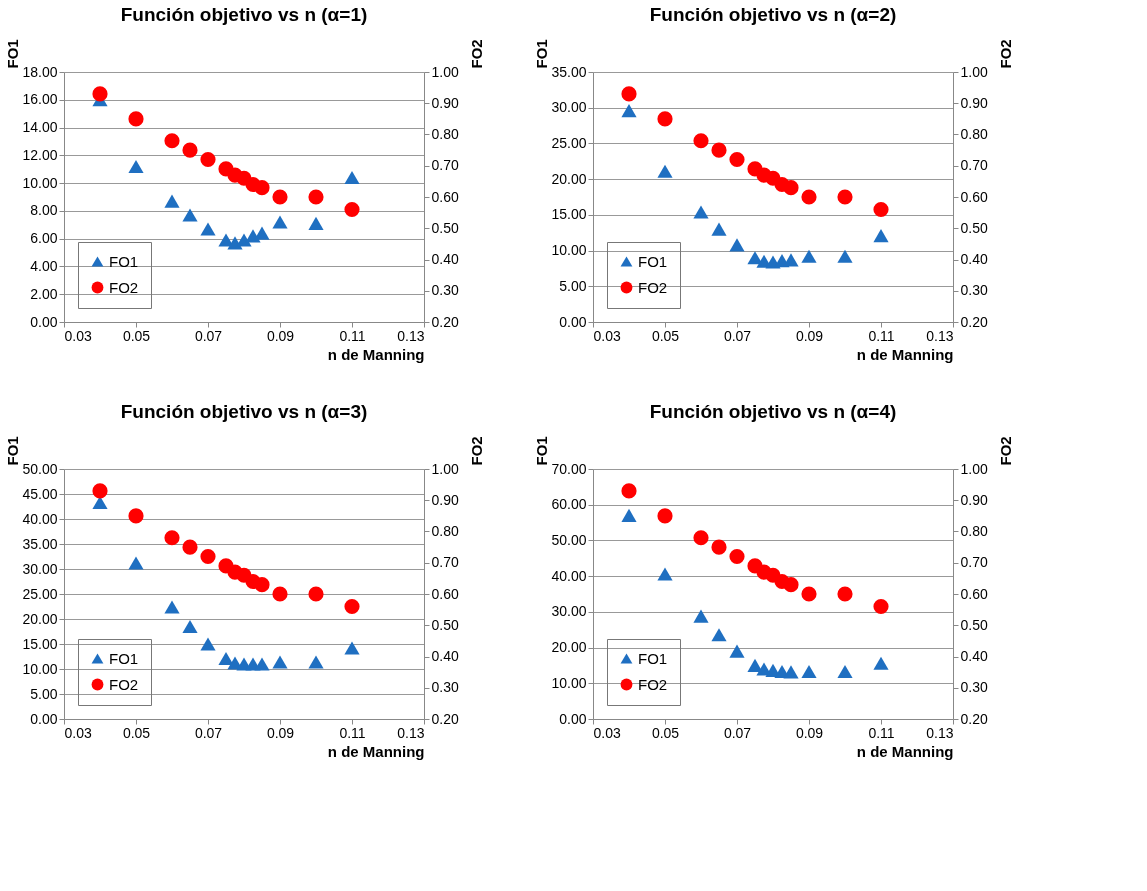  I want to click on y-tick-label: 6.00, so click(44, 238).